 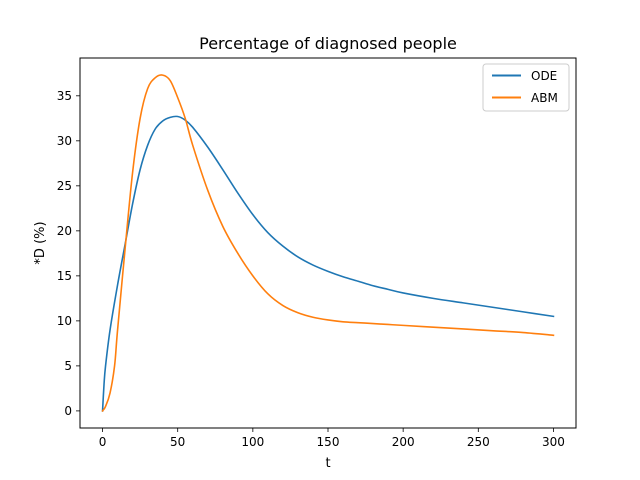 I want to click on x-tick-label: 150, so click(x=328, y=442).